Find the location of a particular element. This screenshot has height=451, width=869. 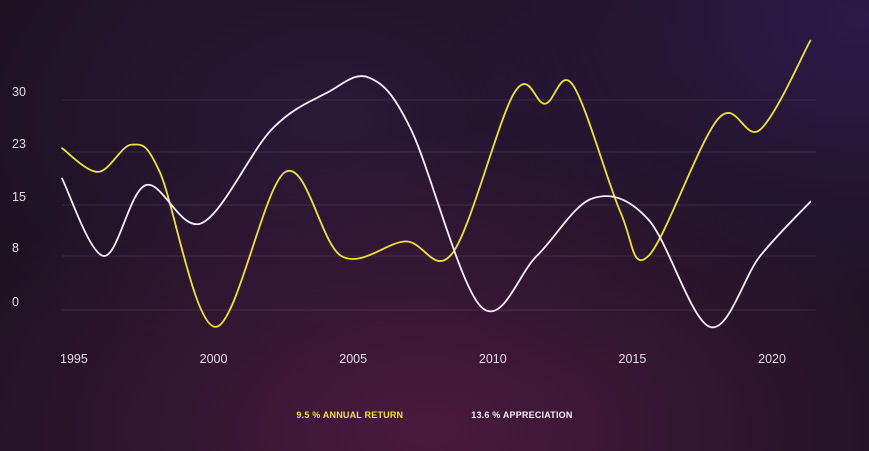

legend-appreciation: 13.6 % APPRECIATION is located at coordinates (522, 415).